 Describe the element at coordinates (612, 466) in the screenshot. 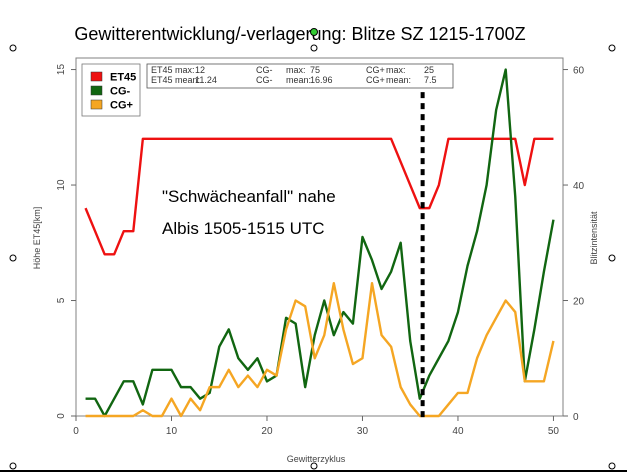

I see `resize-handle-se` at that location.